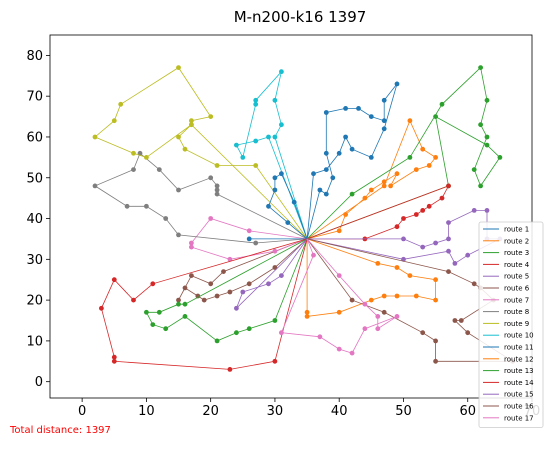 The height and width of the screenshot is (454, 556). What do you see at coordinates (34, 178) in the screenshot?
I see `y-tick-label: 50` at bounding box center [34, 178].